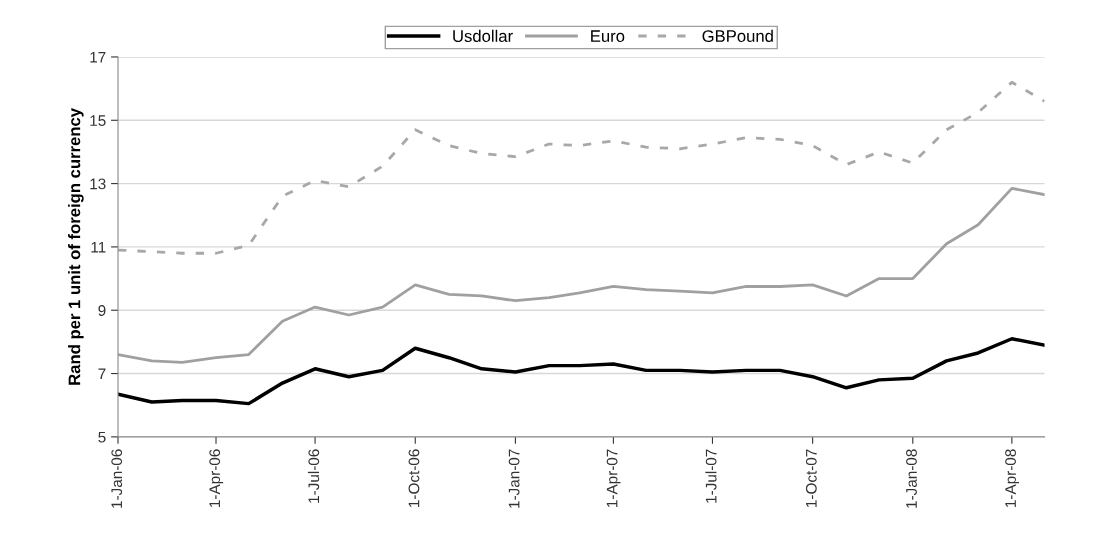  I want to click on x-tick-label: 1-Jan-08, so click(911, 478).